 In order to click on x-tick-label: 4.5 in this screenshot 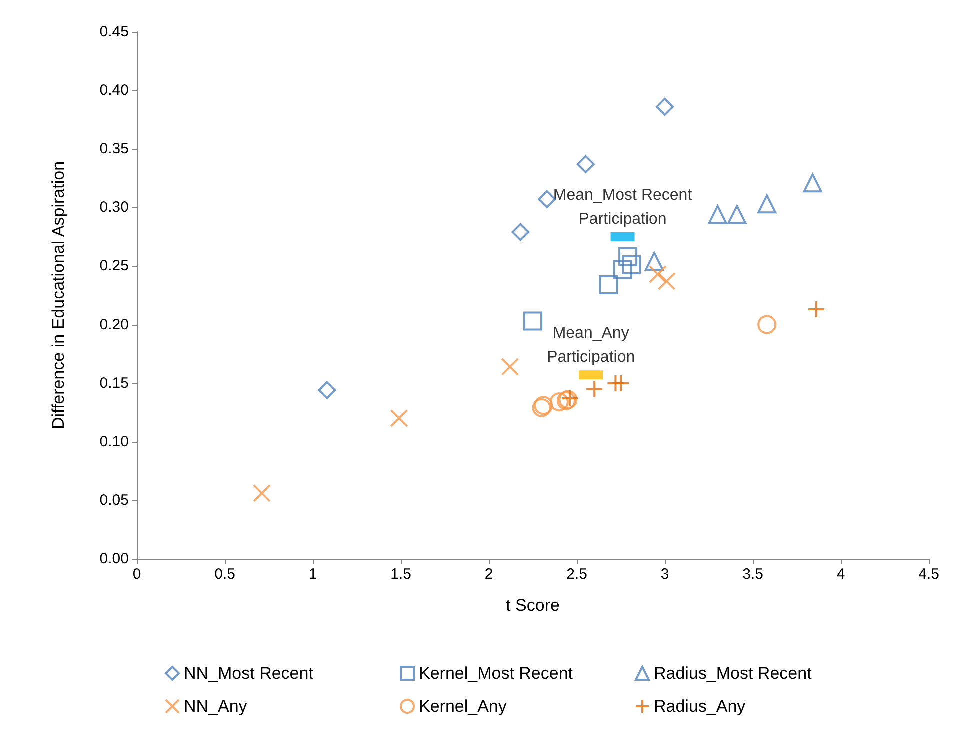, I will do `click(929, 574)`.